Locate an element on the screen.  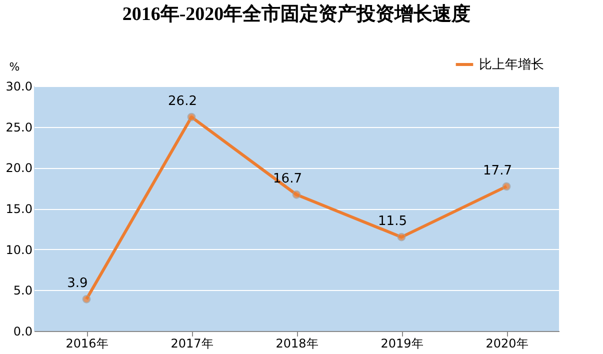
data-label: 17.7 is located at coordinates (497, 170).